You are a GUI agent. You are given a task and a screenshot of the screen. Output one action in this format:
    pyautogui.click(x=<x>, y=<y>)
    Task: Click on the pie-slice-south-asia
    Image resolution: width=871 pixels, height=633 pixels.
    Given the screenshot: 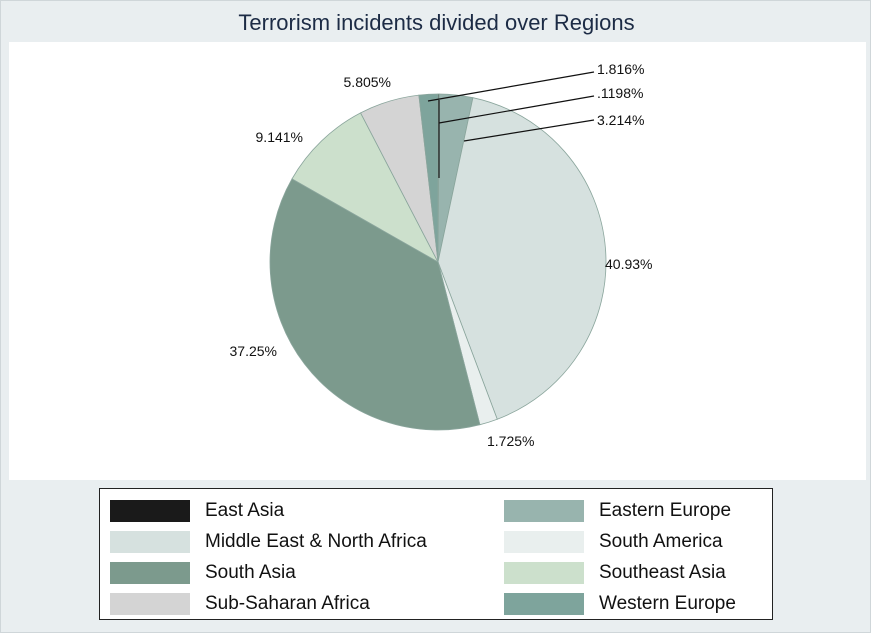 What is the action you would take?
    pyautogui.click(x=375, y=304)
    